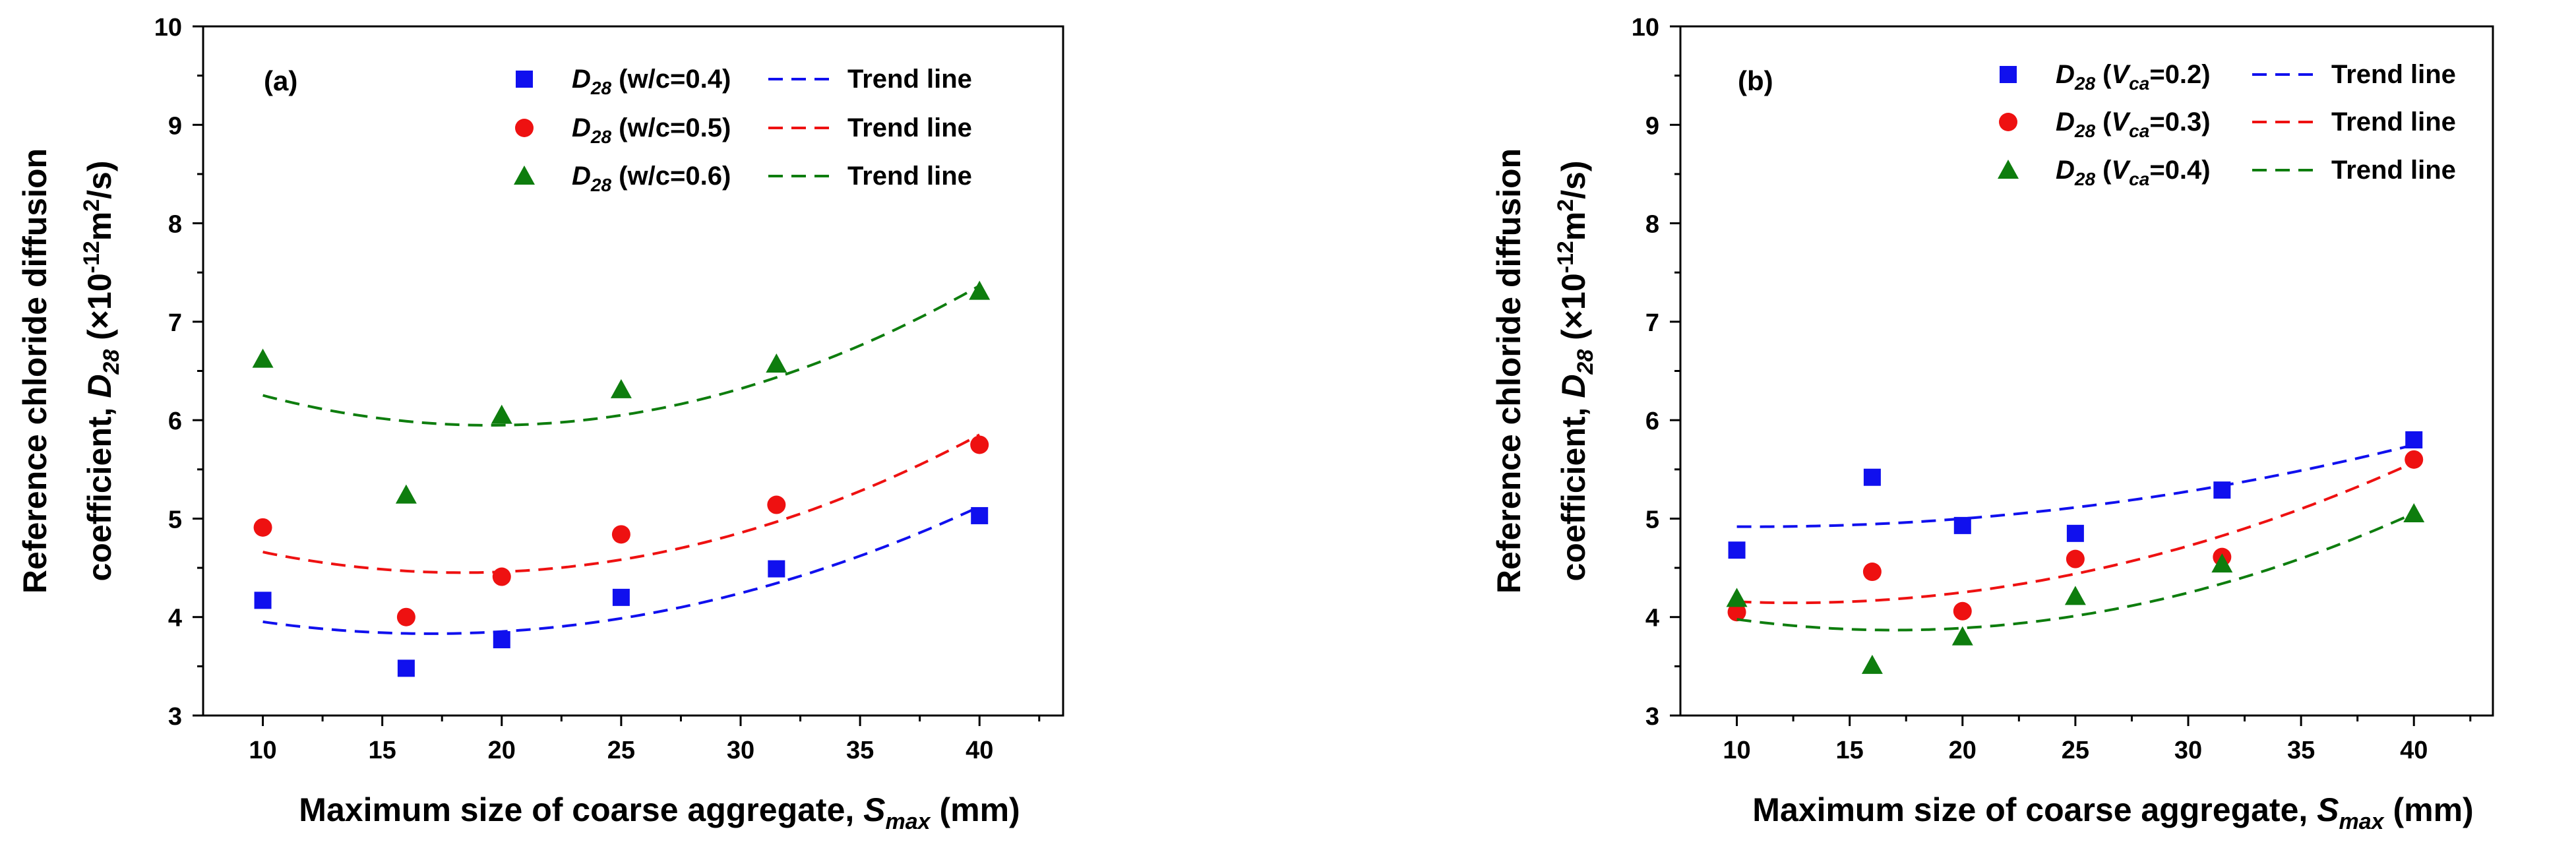  What do you see at coordinates (1574, 490) in the screenshot?
I see `y-axis-title-text: coefficient,` at bounding box center [1574, 490].